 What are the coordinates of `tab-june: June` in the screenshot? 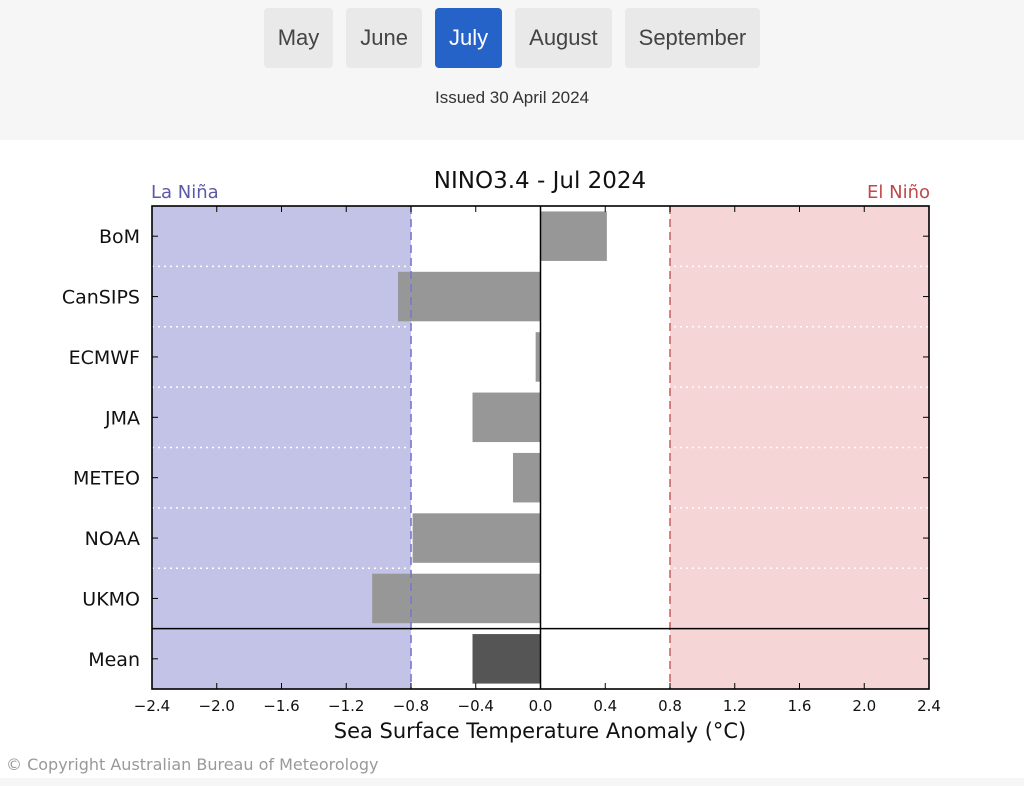 It's located at (384, 38).